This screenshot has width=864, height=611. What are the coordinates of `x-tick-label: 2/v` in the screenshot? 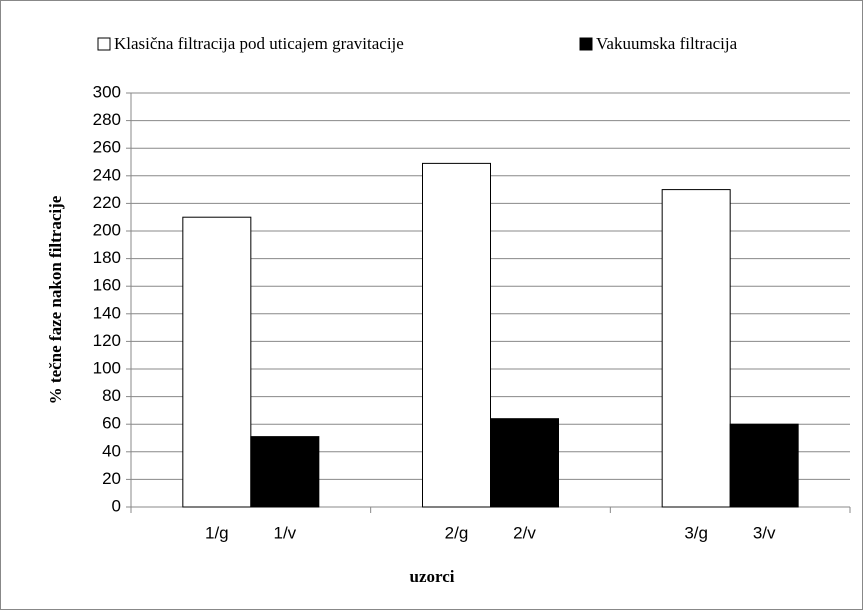 It's located at (524, 532).